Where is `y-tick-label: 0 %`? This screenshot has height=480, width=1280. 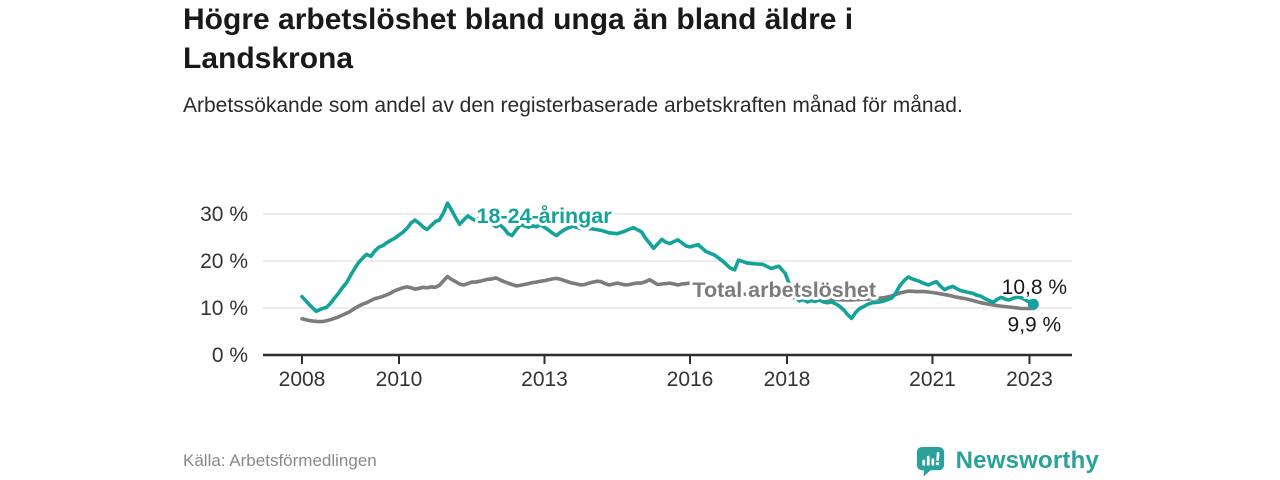
y-tick-label: 0 % is located at coordinates (230, 355).